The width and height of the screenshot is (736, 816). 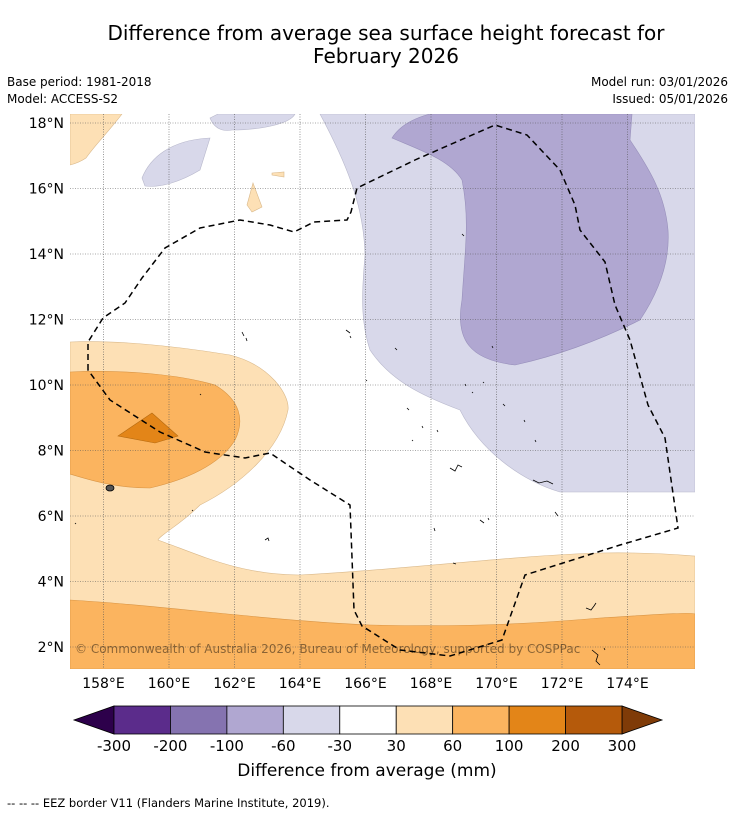 I want to click on colorbar-under-arrow, so click(x=93, y=720).